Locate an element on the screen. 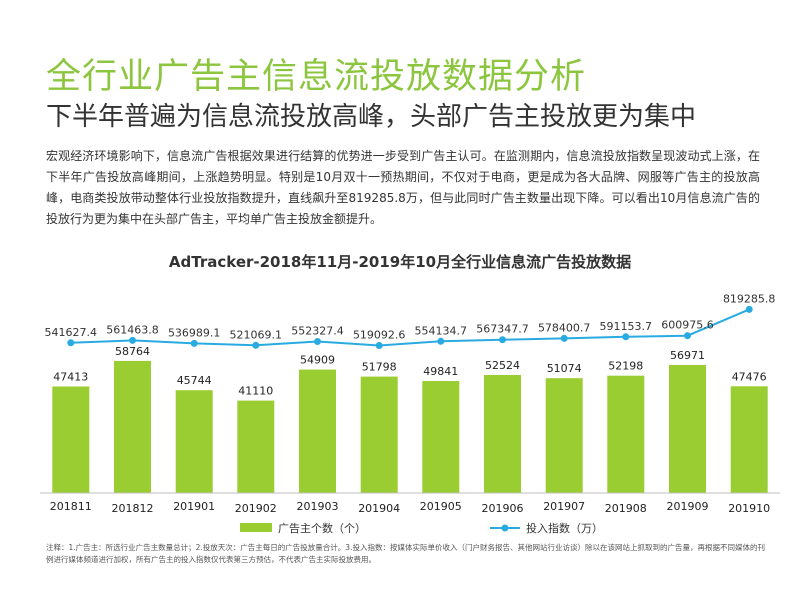  legend-label-index: 投入指数（万） is located at coordinates (564, 528).